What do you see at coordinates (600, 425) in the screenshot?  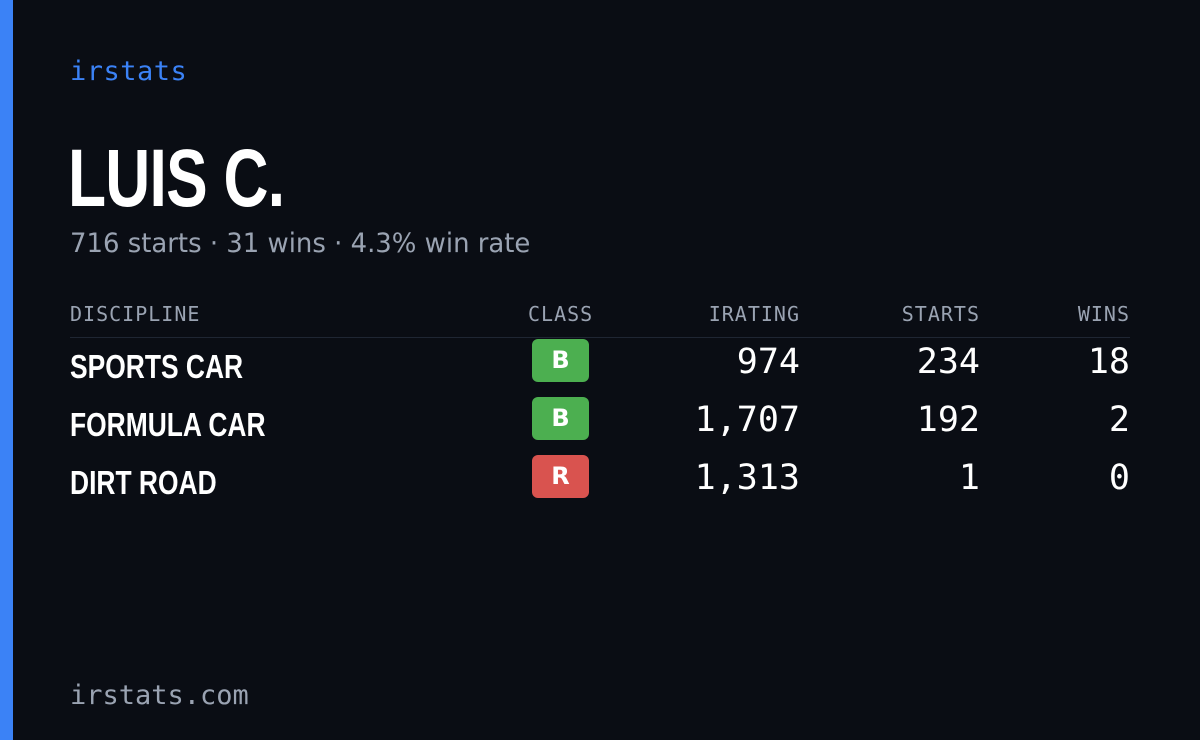 I see `table-row: FORMULA CAR B 1,707 192 2` at bounding box center [600, 425].